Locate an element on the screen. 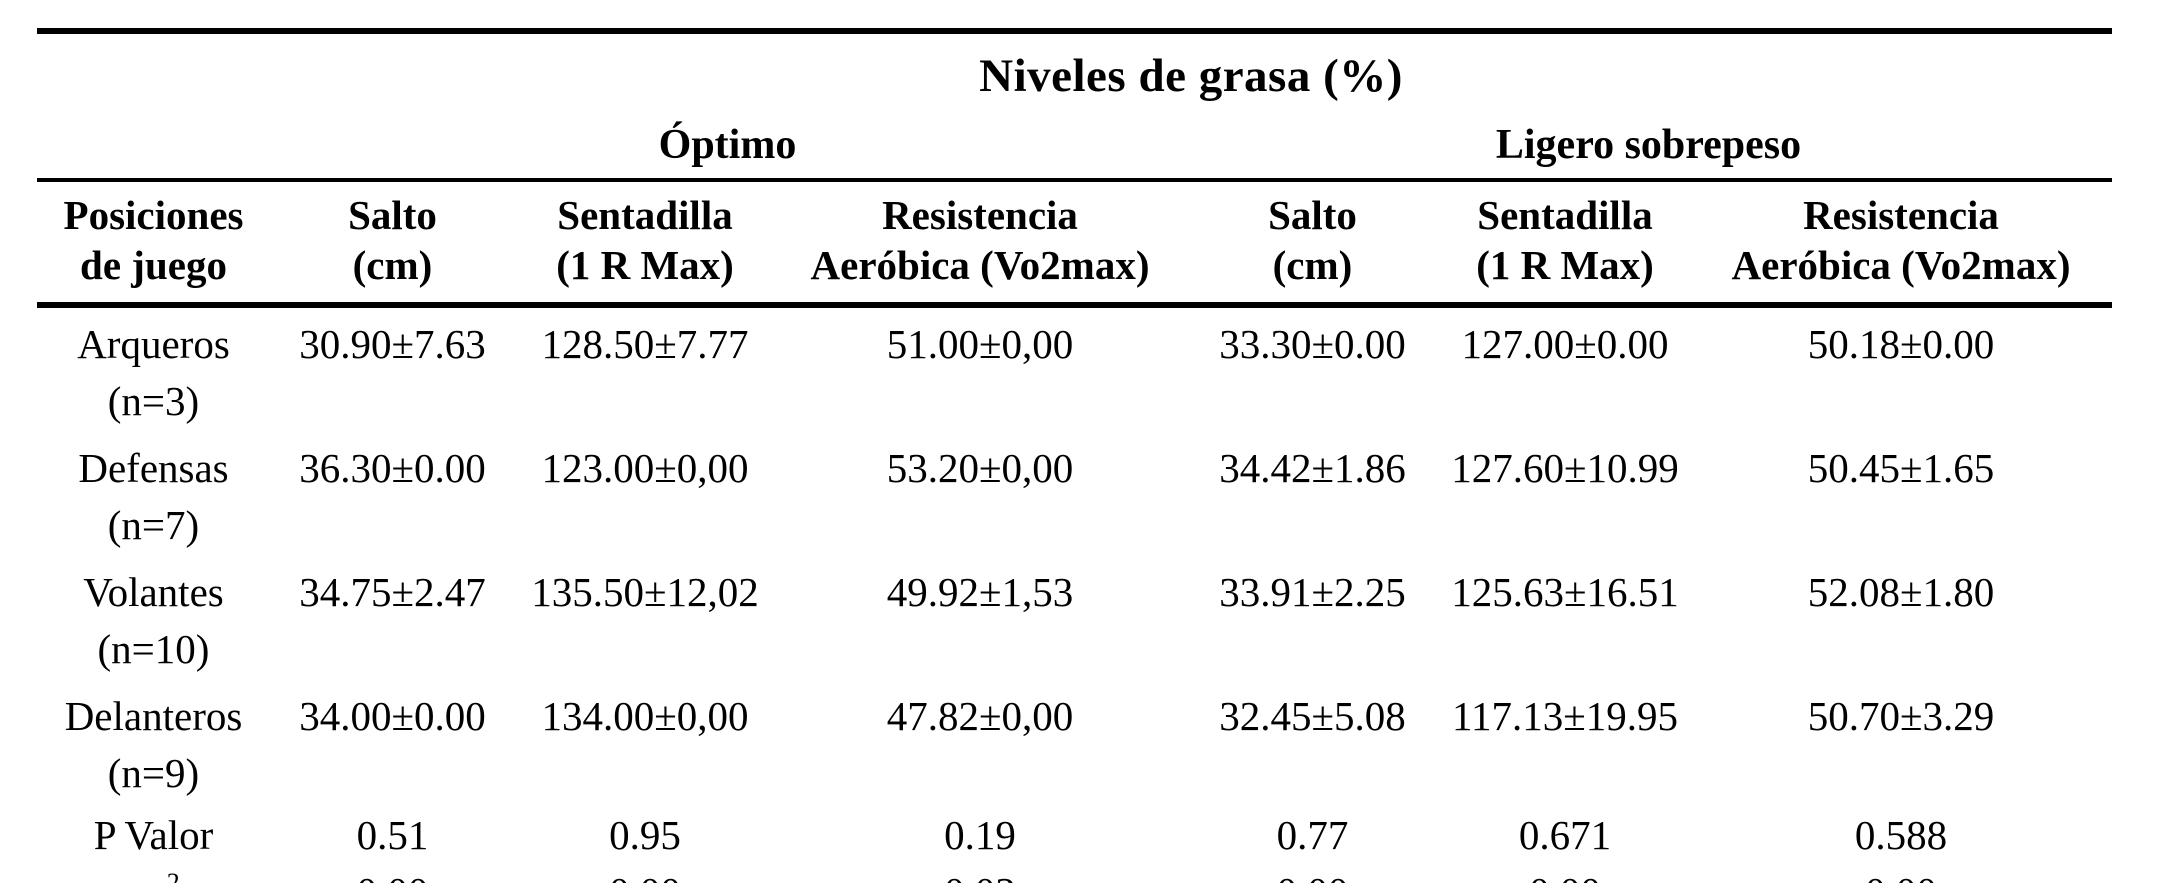 This screenshot has width=2158, height=883. value-cell: 127.00±0.00 is located at coordinates (1565, 344).